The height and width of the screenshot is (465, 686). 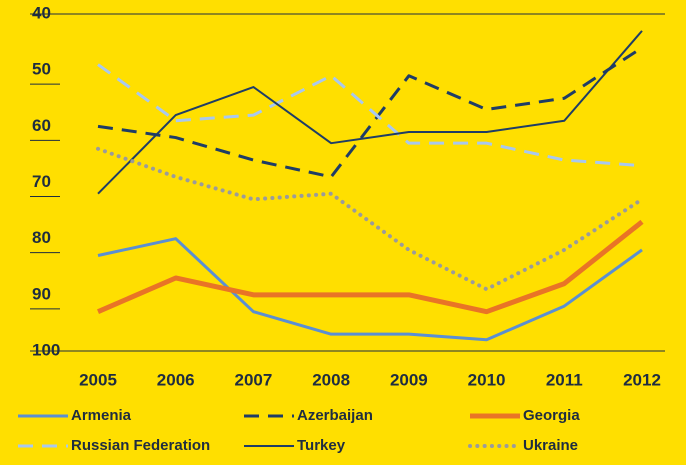 I want to click on x-tick-label: 2011, so click(x=564, y=379).